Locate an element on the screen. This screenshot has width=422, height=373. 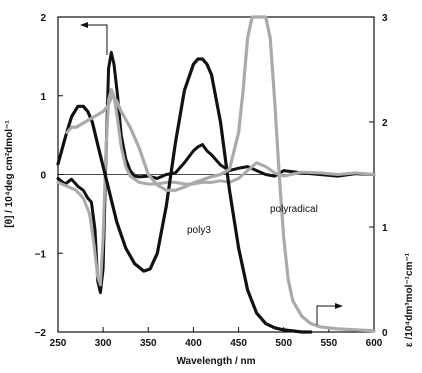
y-right-axis-title: ε /10⁴dm³mol⁻¹cm⁻¹ is located at coordinates (409, 299).